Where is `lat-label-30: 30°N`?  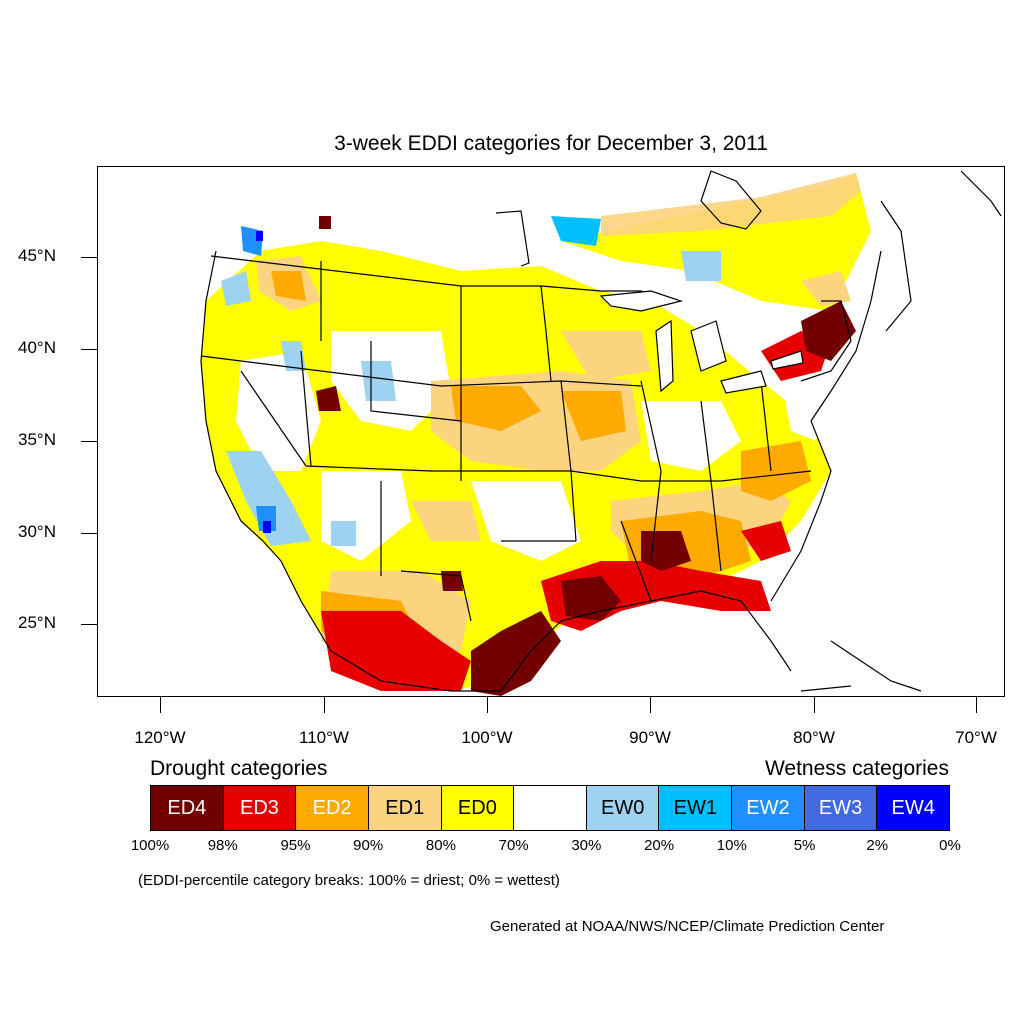
lat-label-30: 30°N is located at coordinates (37, 531).